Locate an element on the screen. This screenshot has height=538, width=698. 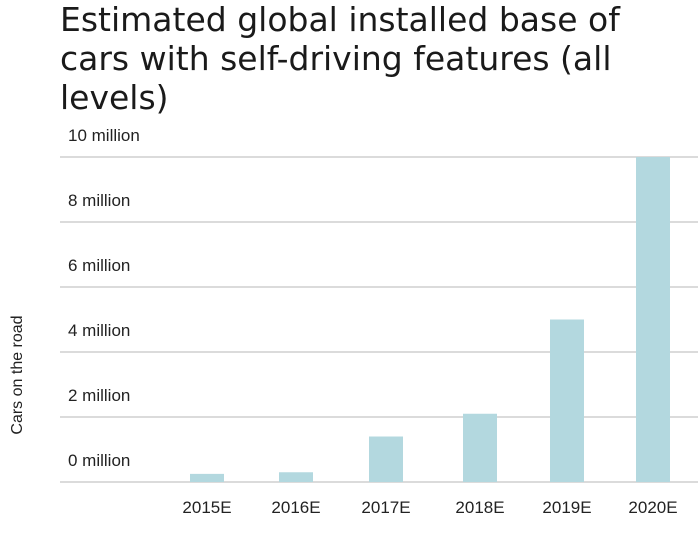
x-tick-label: 2019E is located at coordinates (566, 507).